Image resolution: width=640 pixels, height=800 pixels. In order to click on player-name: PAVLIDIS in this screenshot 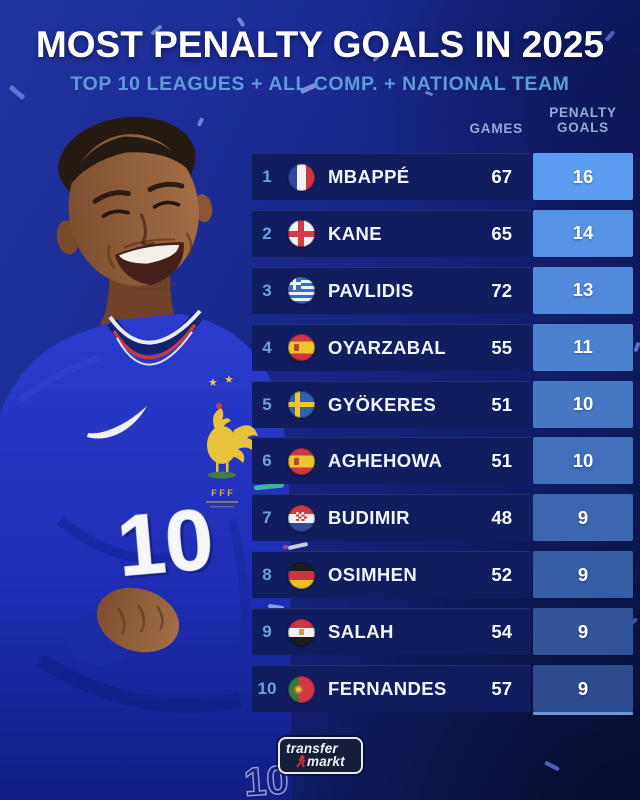, I will do `click(371, 290)`.